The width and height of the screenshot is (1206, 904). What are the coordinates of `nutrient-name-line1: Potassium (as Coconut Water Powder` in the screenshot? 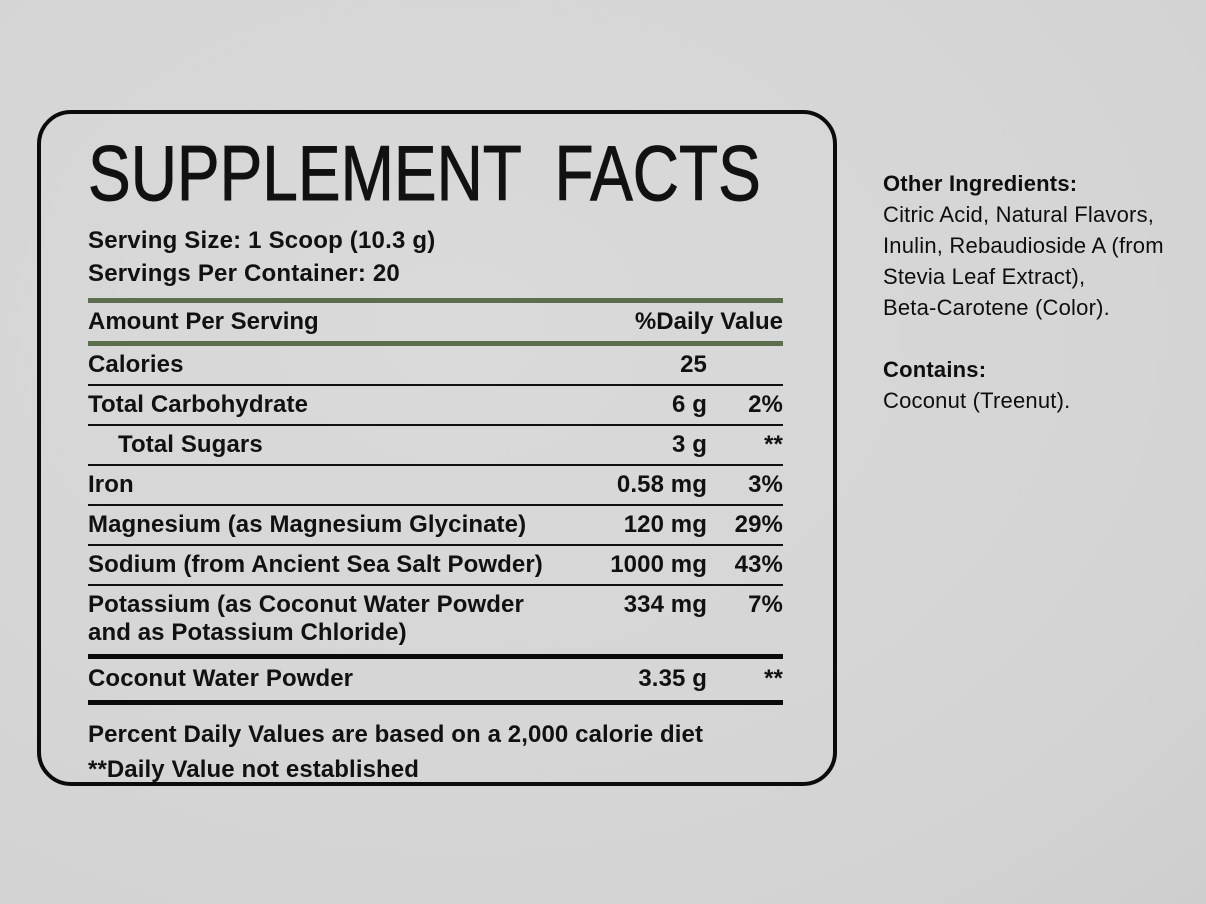 It's located at (306, 604).